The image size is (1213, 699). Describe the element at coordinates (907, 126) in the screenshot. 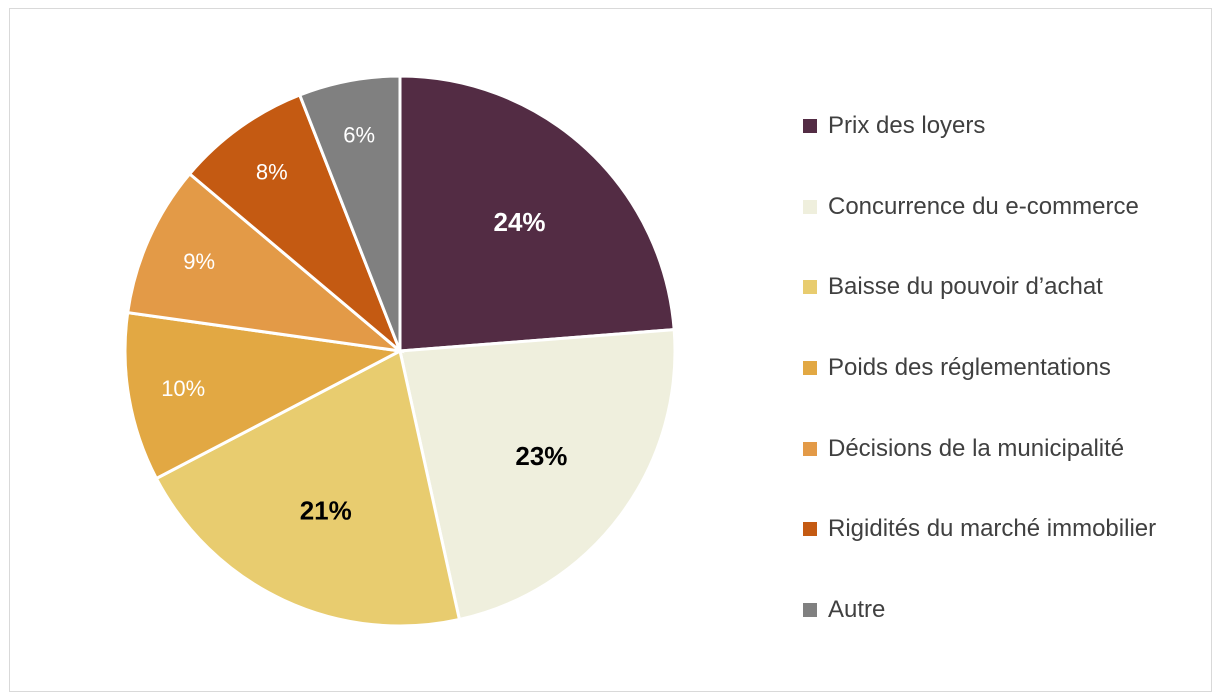

I see `legend-label: Prix des loyers` at that location.